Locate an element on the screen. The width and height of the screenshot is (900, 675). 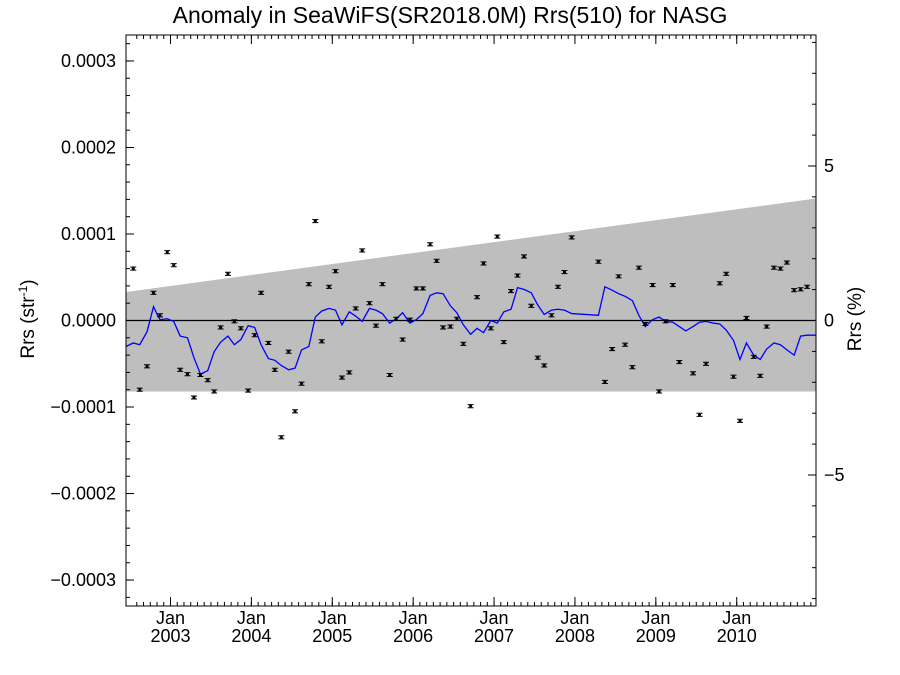
x-tick-label-year: 2006 is located at coordinates (413, 636).